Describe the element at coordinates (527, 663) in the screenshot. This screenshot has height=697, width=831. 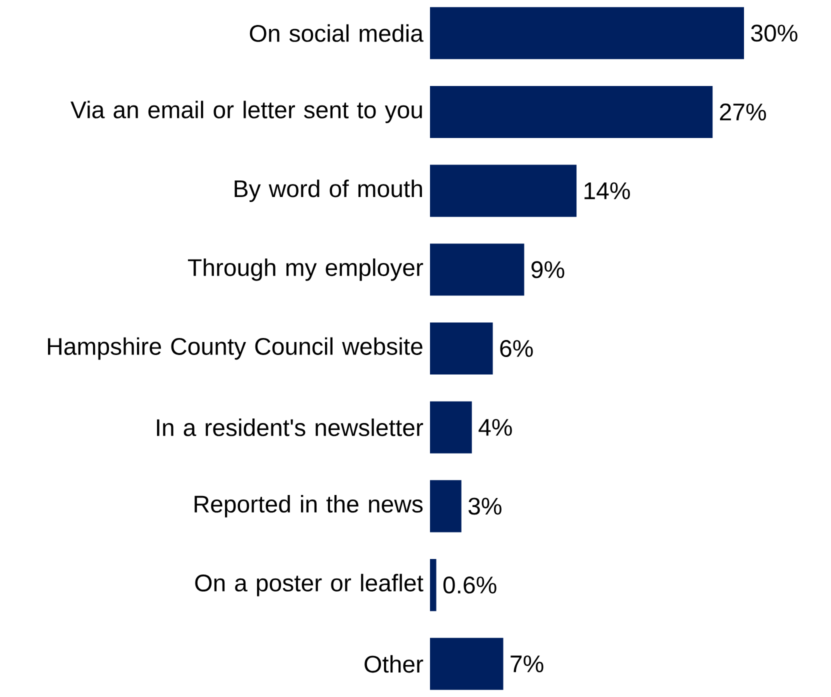
I see `data-label: 7%` at that location.